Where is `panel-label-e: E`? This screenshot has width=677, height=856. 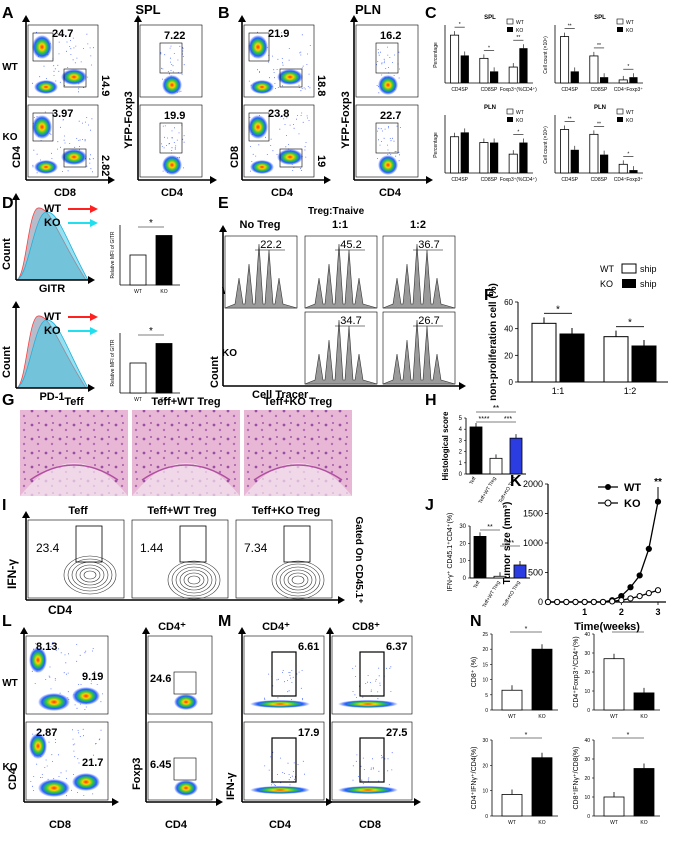
panel-label-e: E is located at coordinates (223, 203).